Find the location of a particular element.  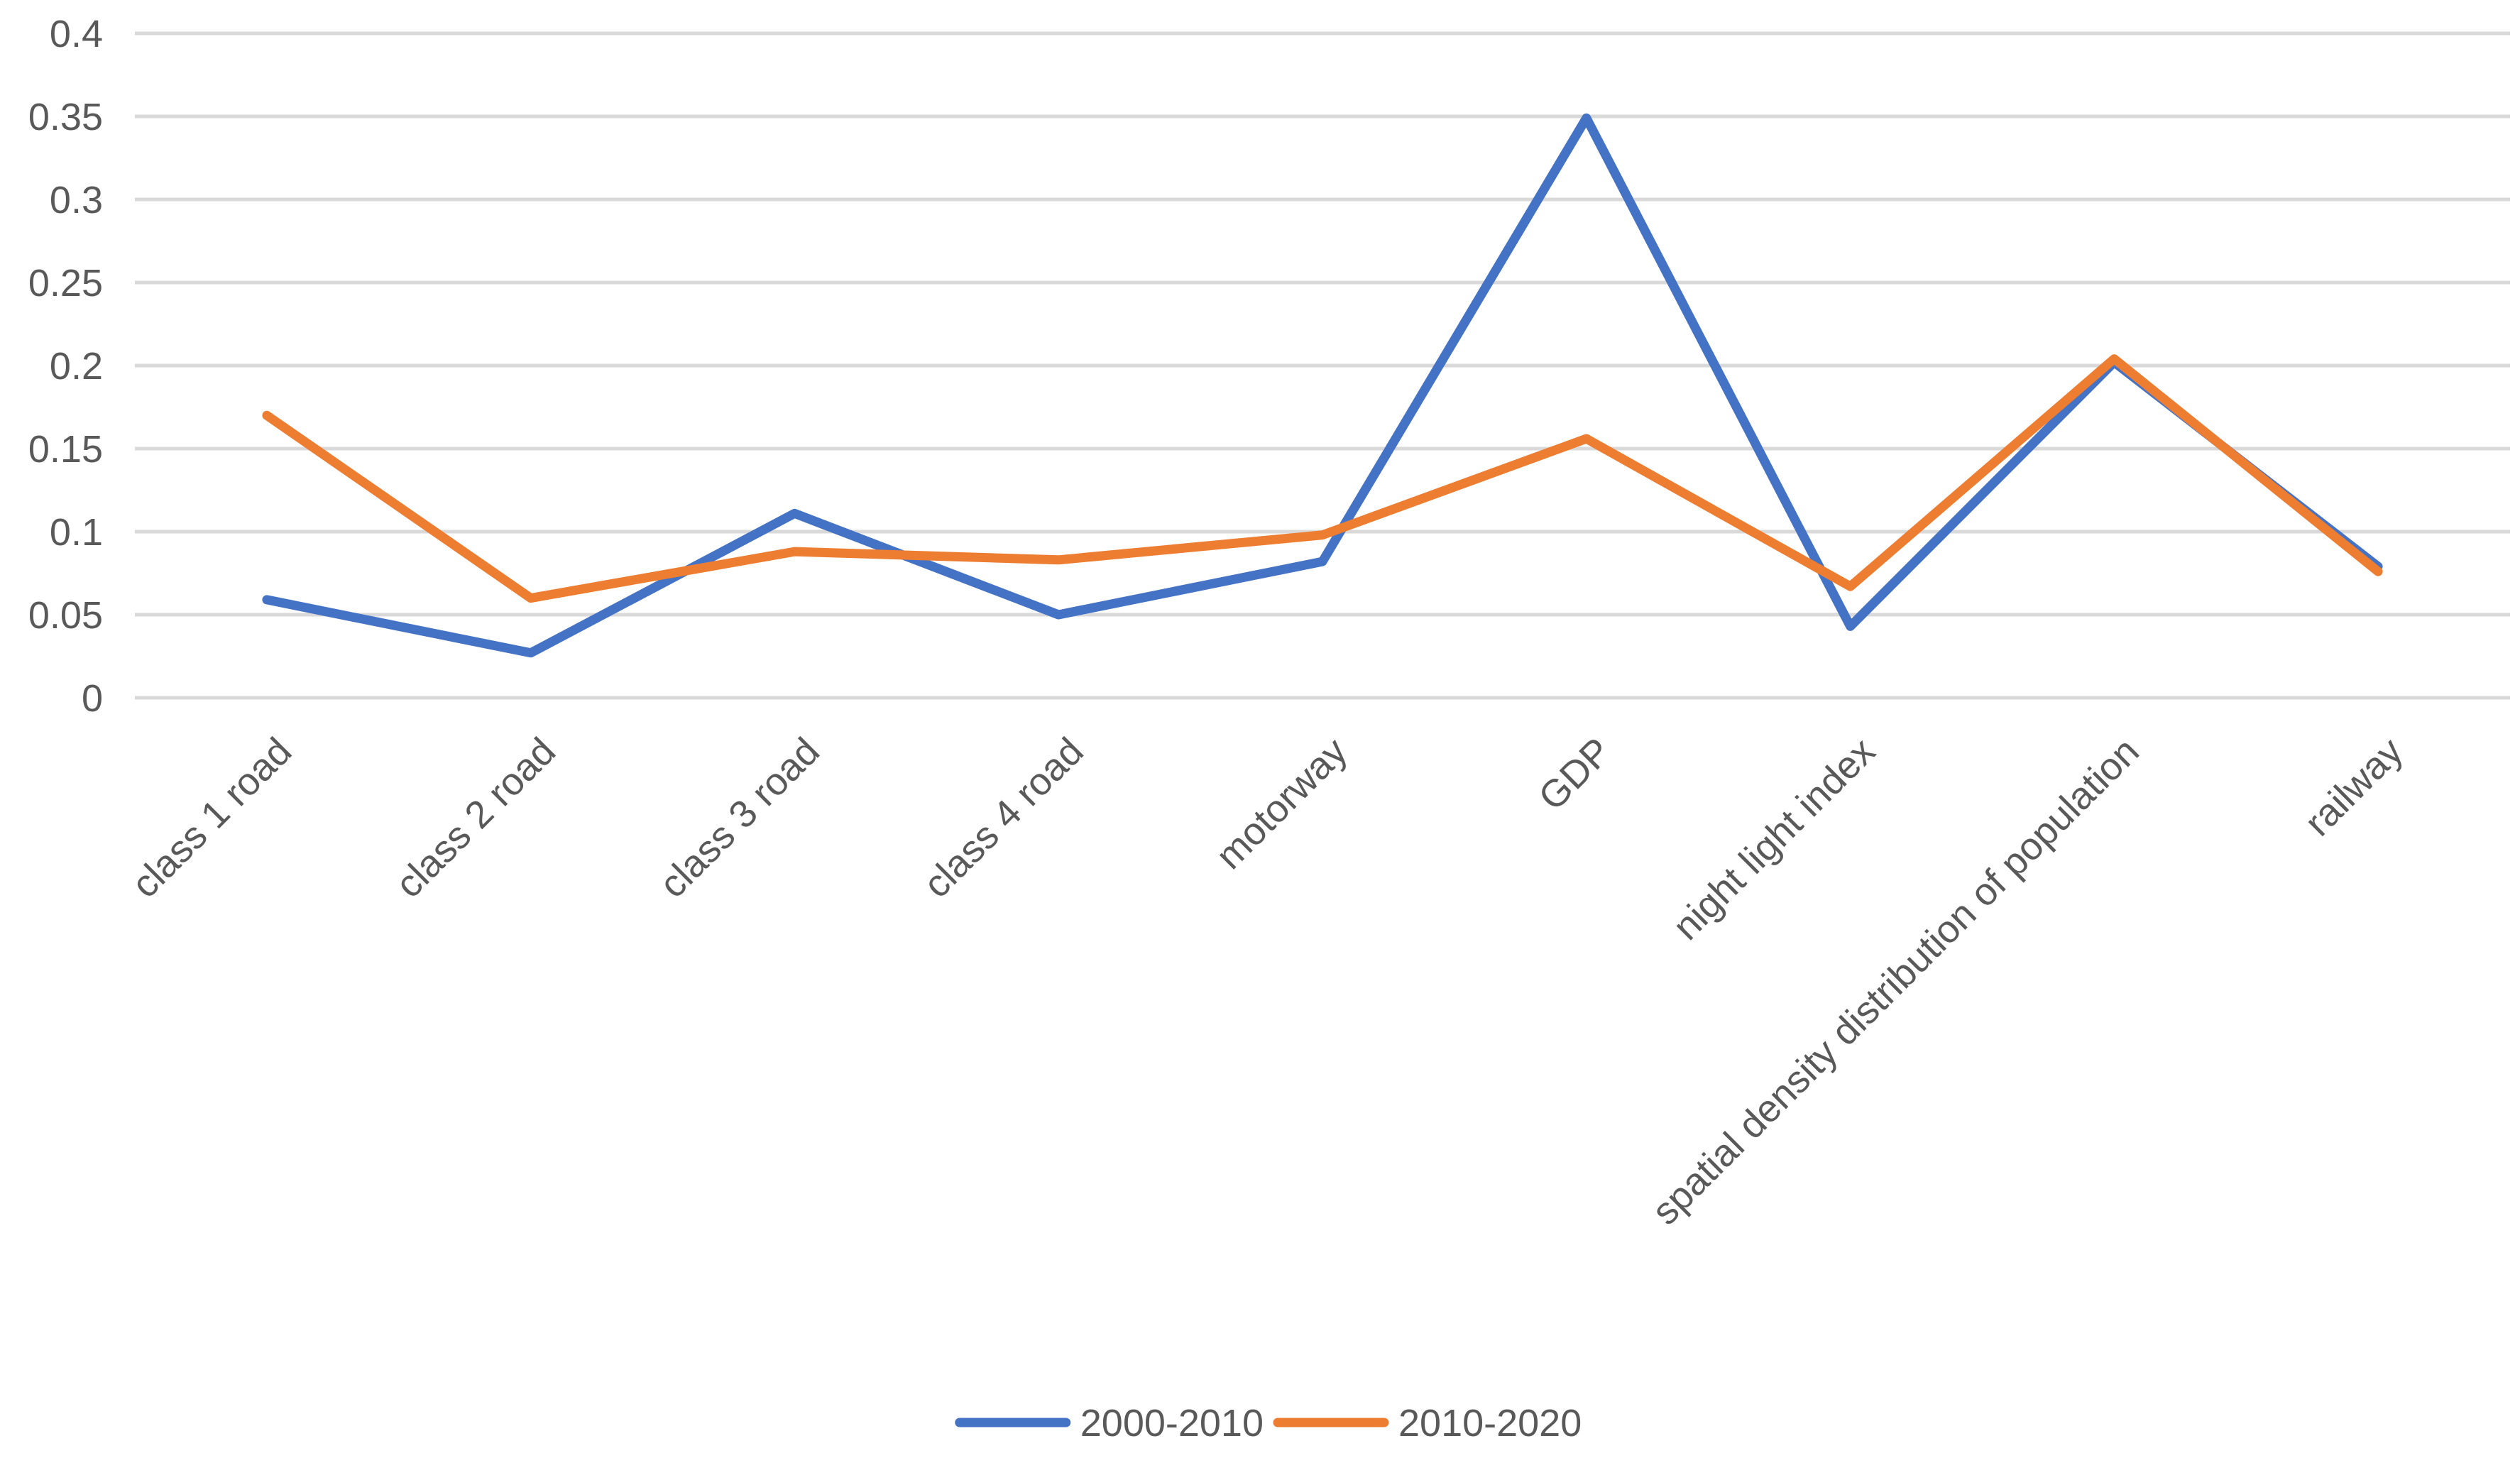

y-tick-label: 0.2 is located at coordinates (77, 366).